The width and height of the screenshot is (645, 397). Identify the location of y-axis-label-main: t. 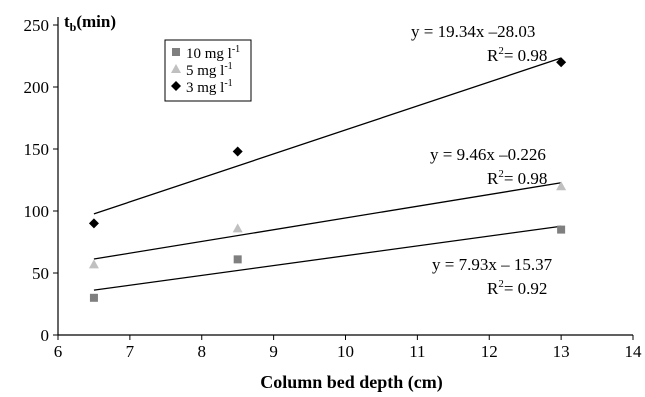
(67, 21).